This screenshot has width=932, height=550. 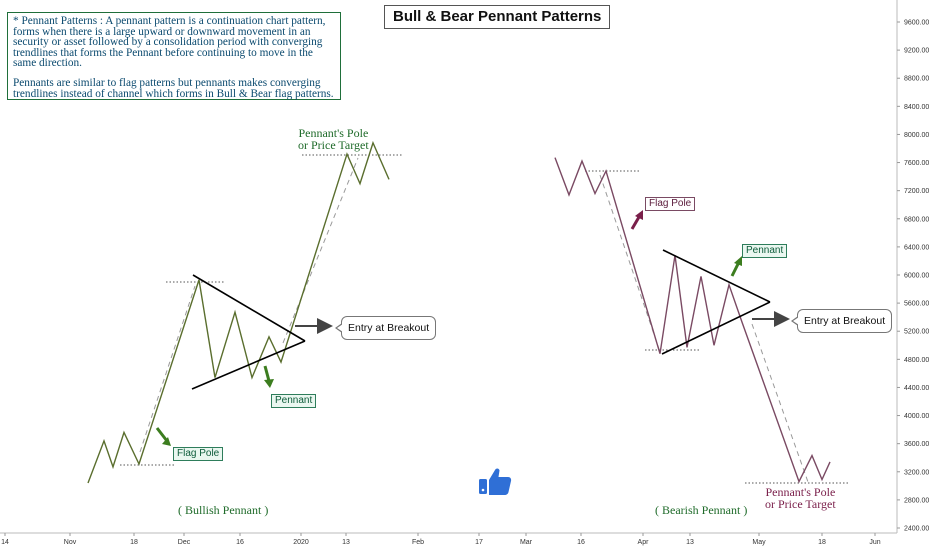 I want to click on y-tick-label: 6000.00, so click(x=916, y=276).